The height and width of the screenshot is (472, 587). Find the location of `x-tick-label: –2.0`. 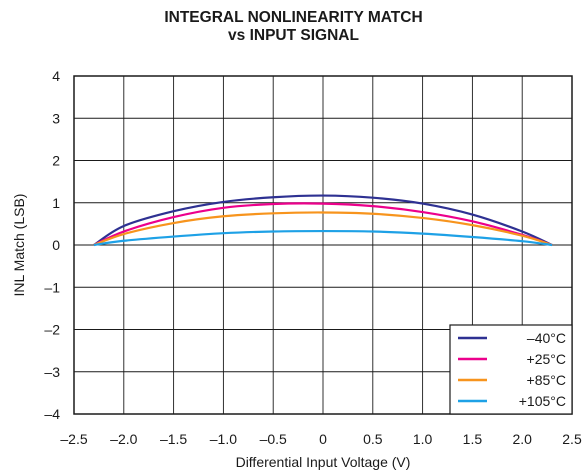

x-tick-label: –2.0 is located at coordinates (123, 439).